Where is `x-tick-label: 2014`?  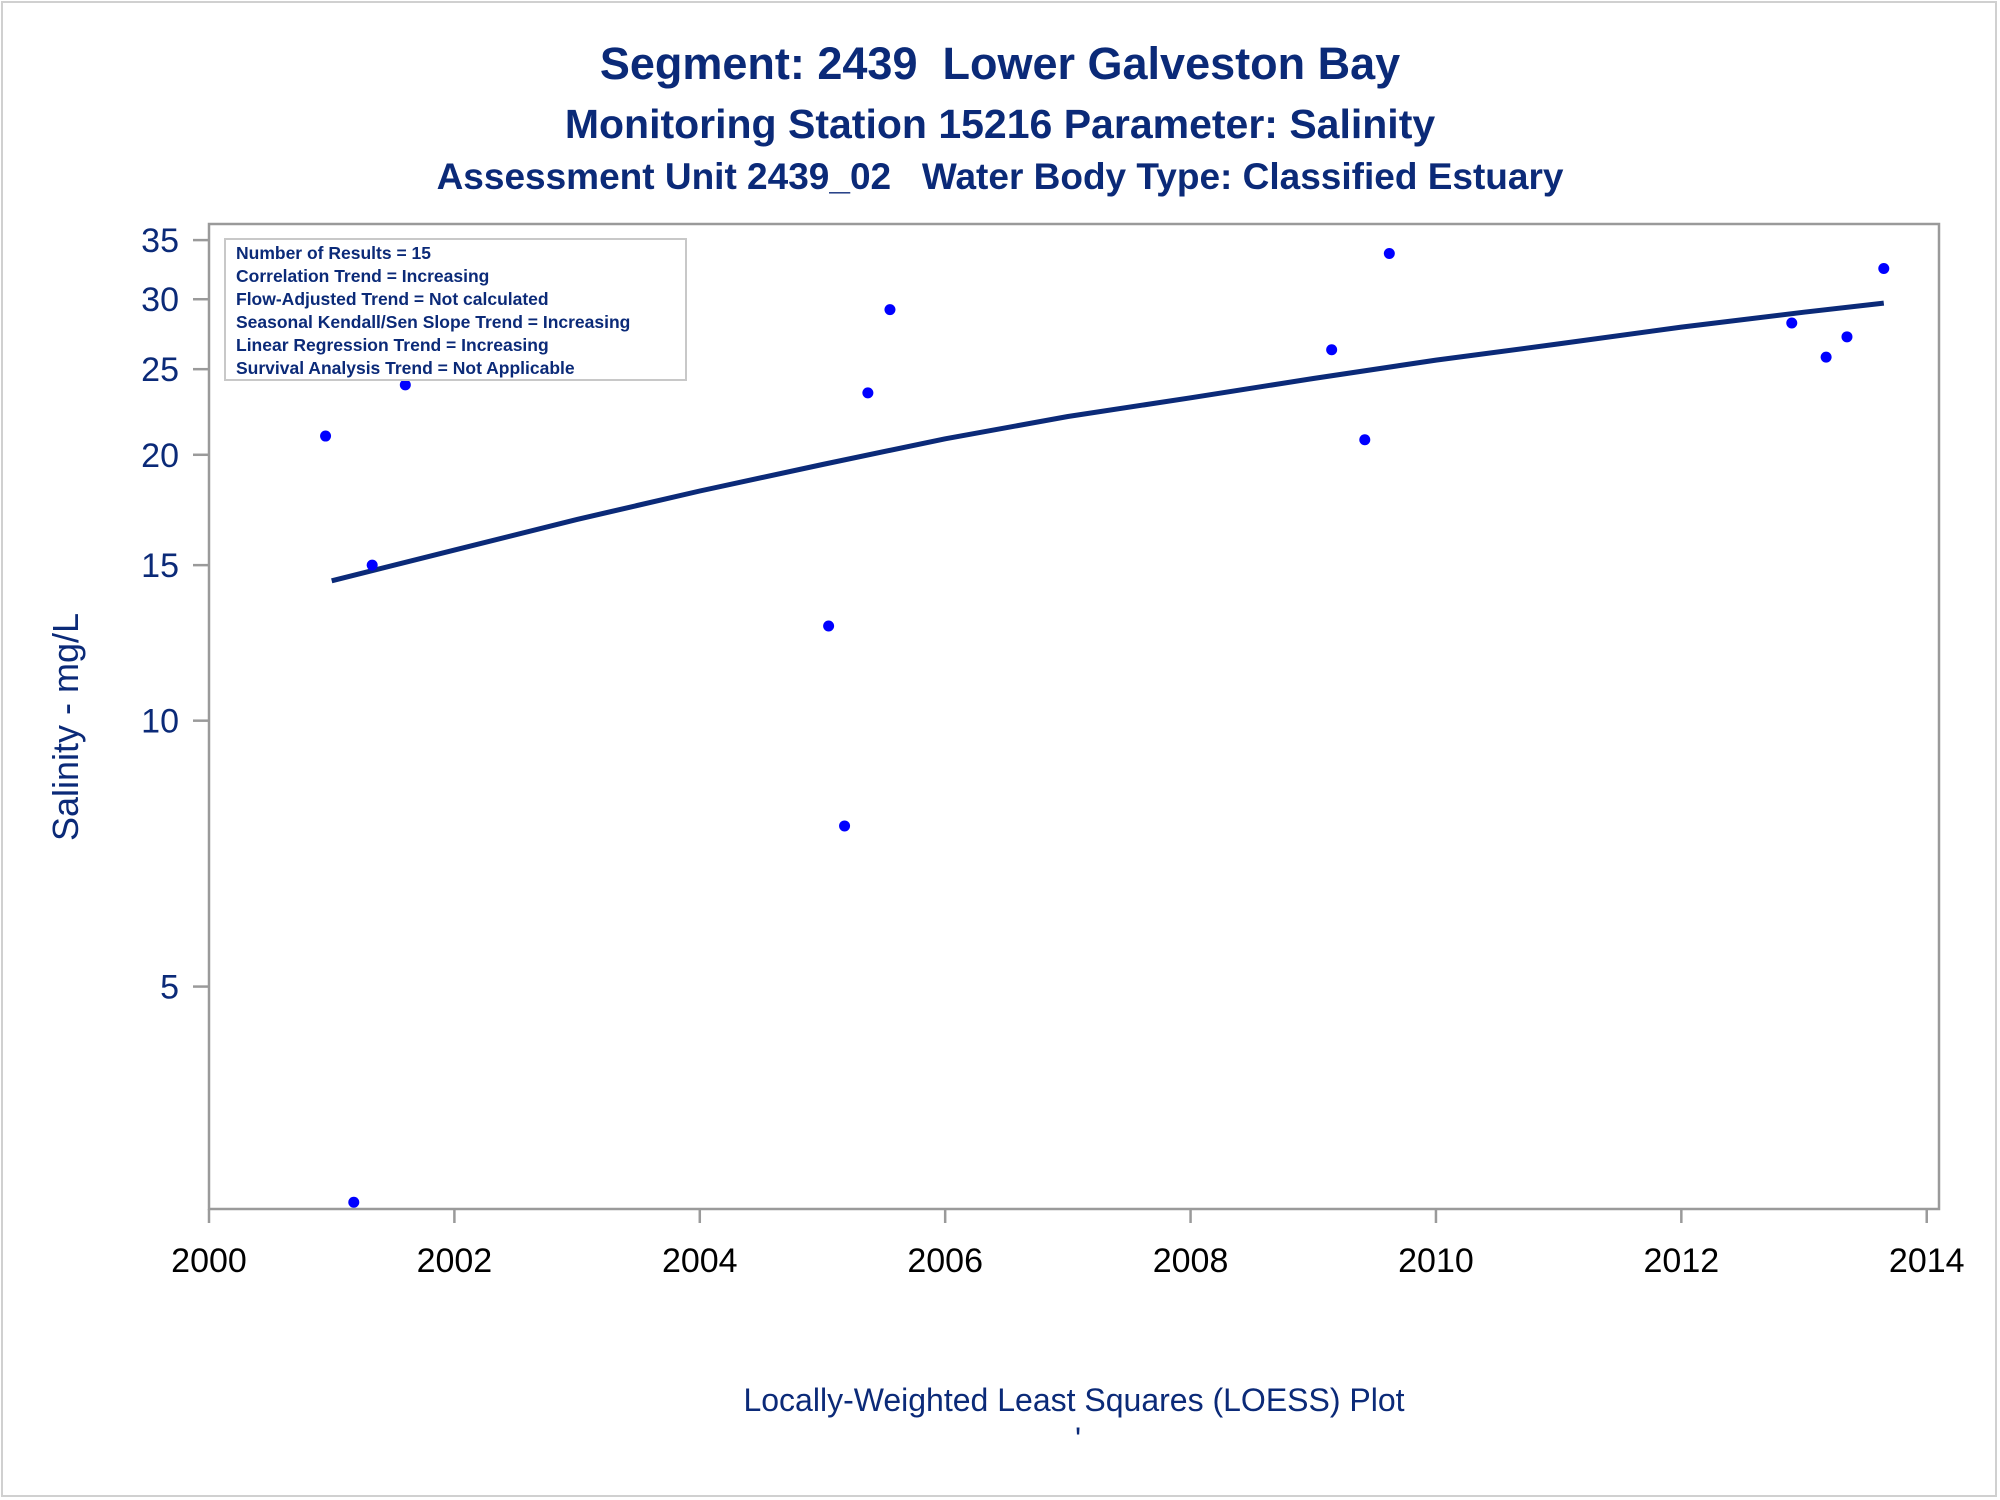
x-tick-label: 2014 is located at coordinates (1927, 1261).